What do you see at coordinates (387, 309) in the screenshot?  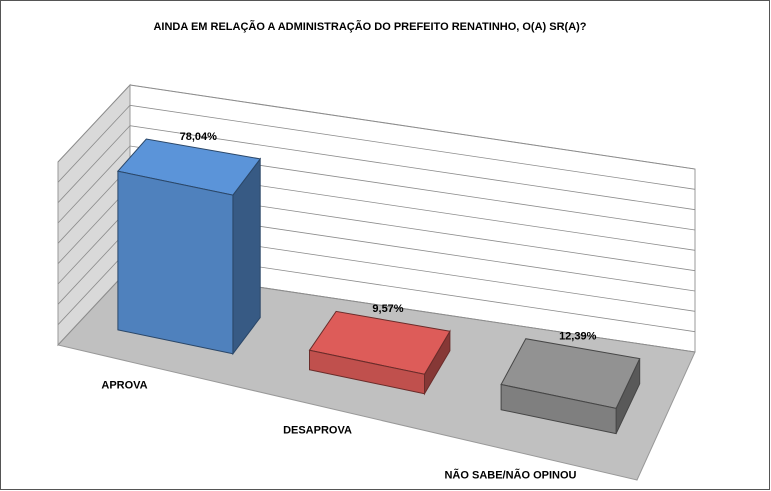 I see `value-label: 9,57%` at bounding box center [387, 309].